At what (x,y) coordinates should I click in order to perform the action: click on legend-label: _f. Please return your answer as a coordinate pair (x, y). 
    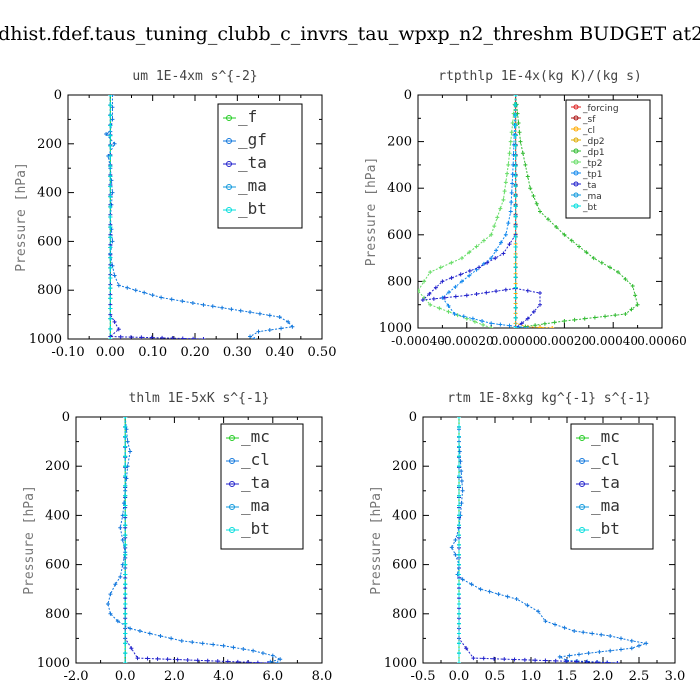
    Looking at the image, I should click on (247, 116).